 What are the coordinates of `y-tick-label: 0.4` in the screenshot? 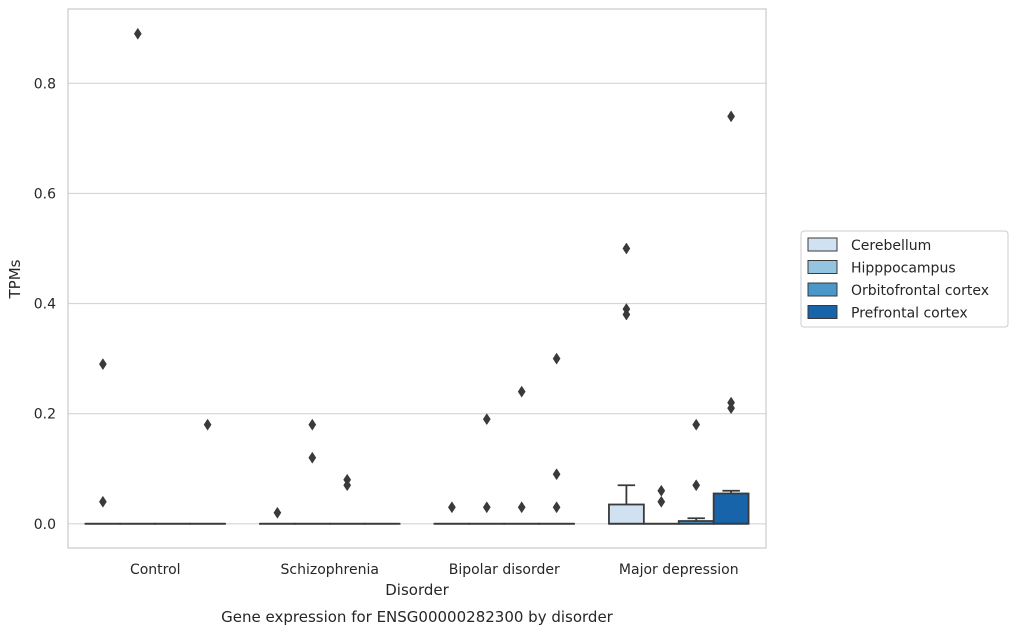 It's located at (45, 305).